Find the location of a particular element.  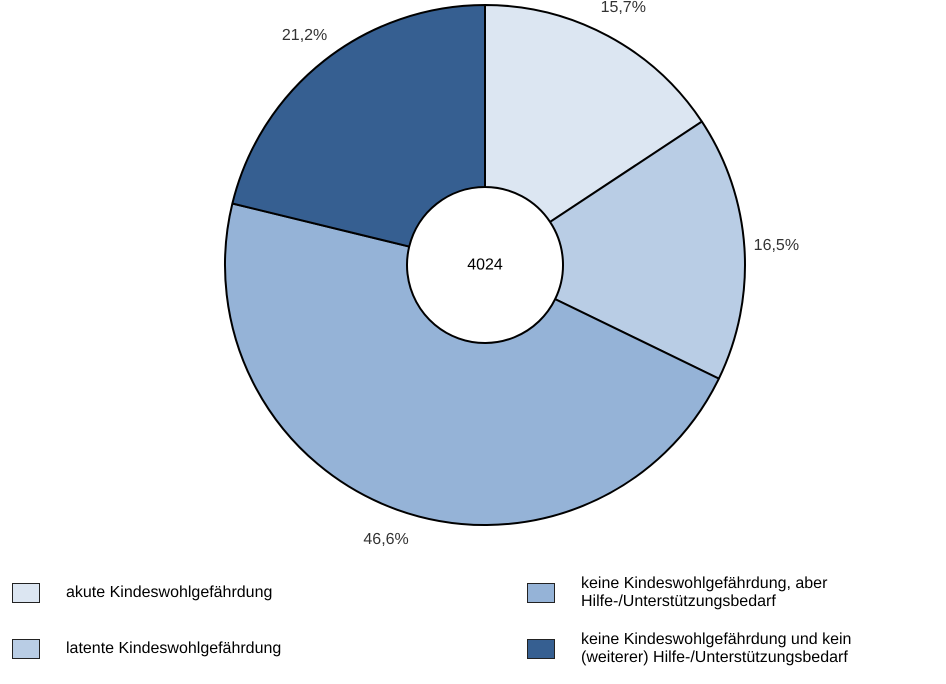

data-label: 21,2% is located at coordinates (305, 35).